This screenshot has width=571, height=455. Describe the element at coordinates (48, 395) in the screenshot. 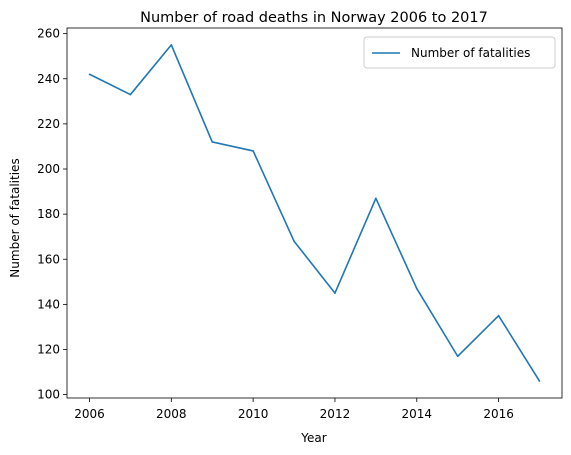

I see `y-tick-label: 100` at that location.